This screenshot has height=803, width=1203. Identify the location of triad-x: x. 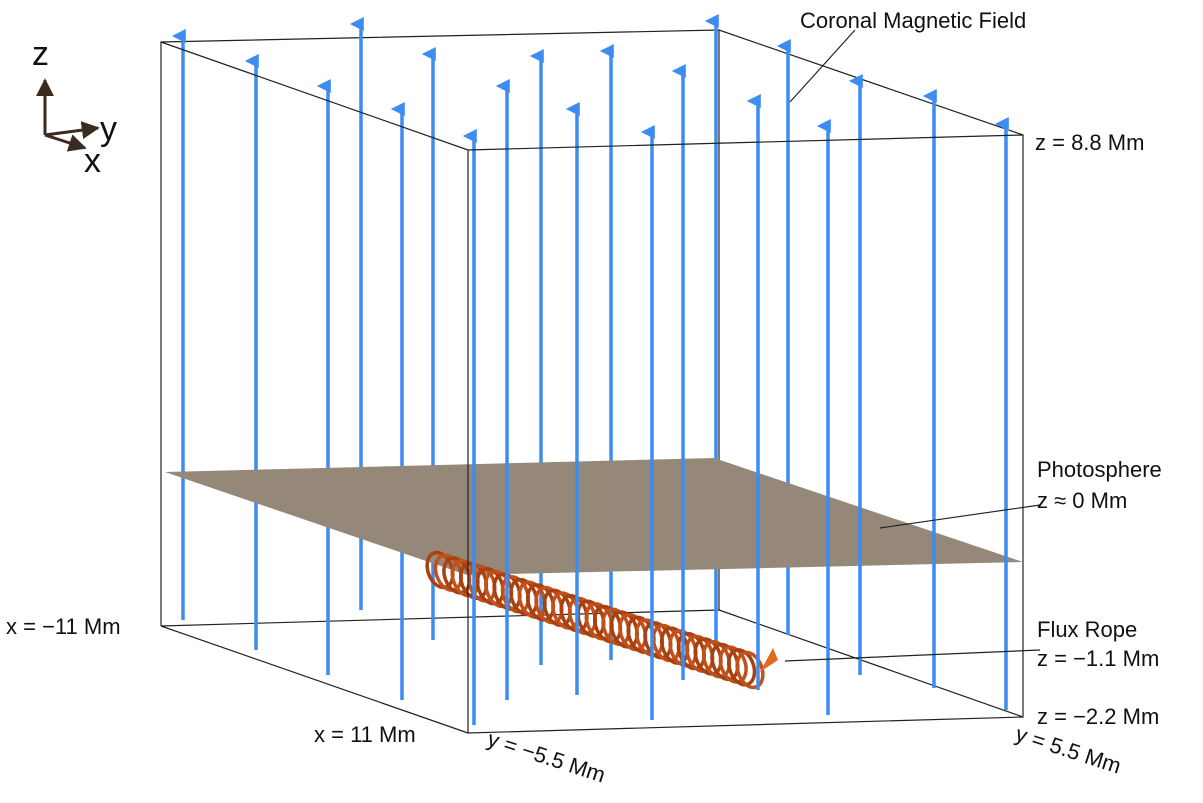
(92, 161).